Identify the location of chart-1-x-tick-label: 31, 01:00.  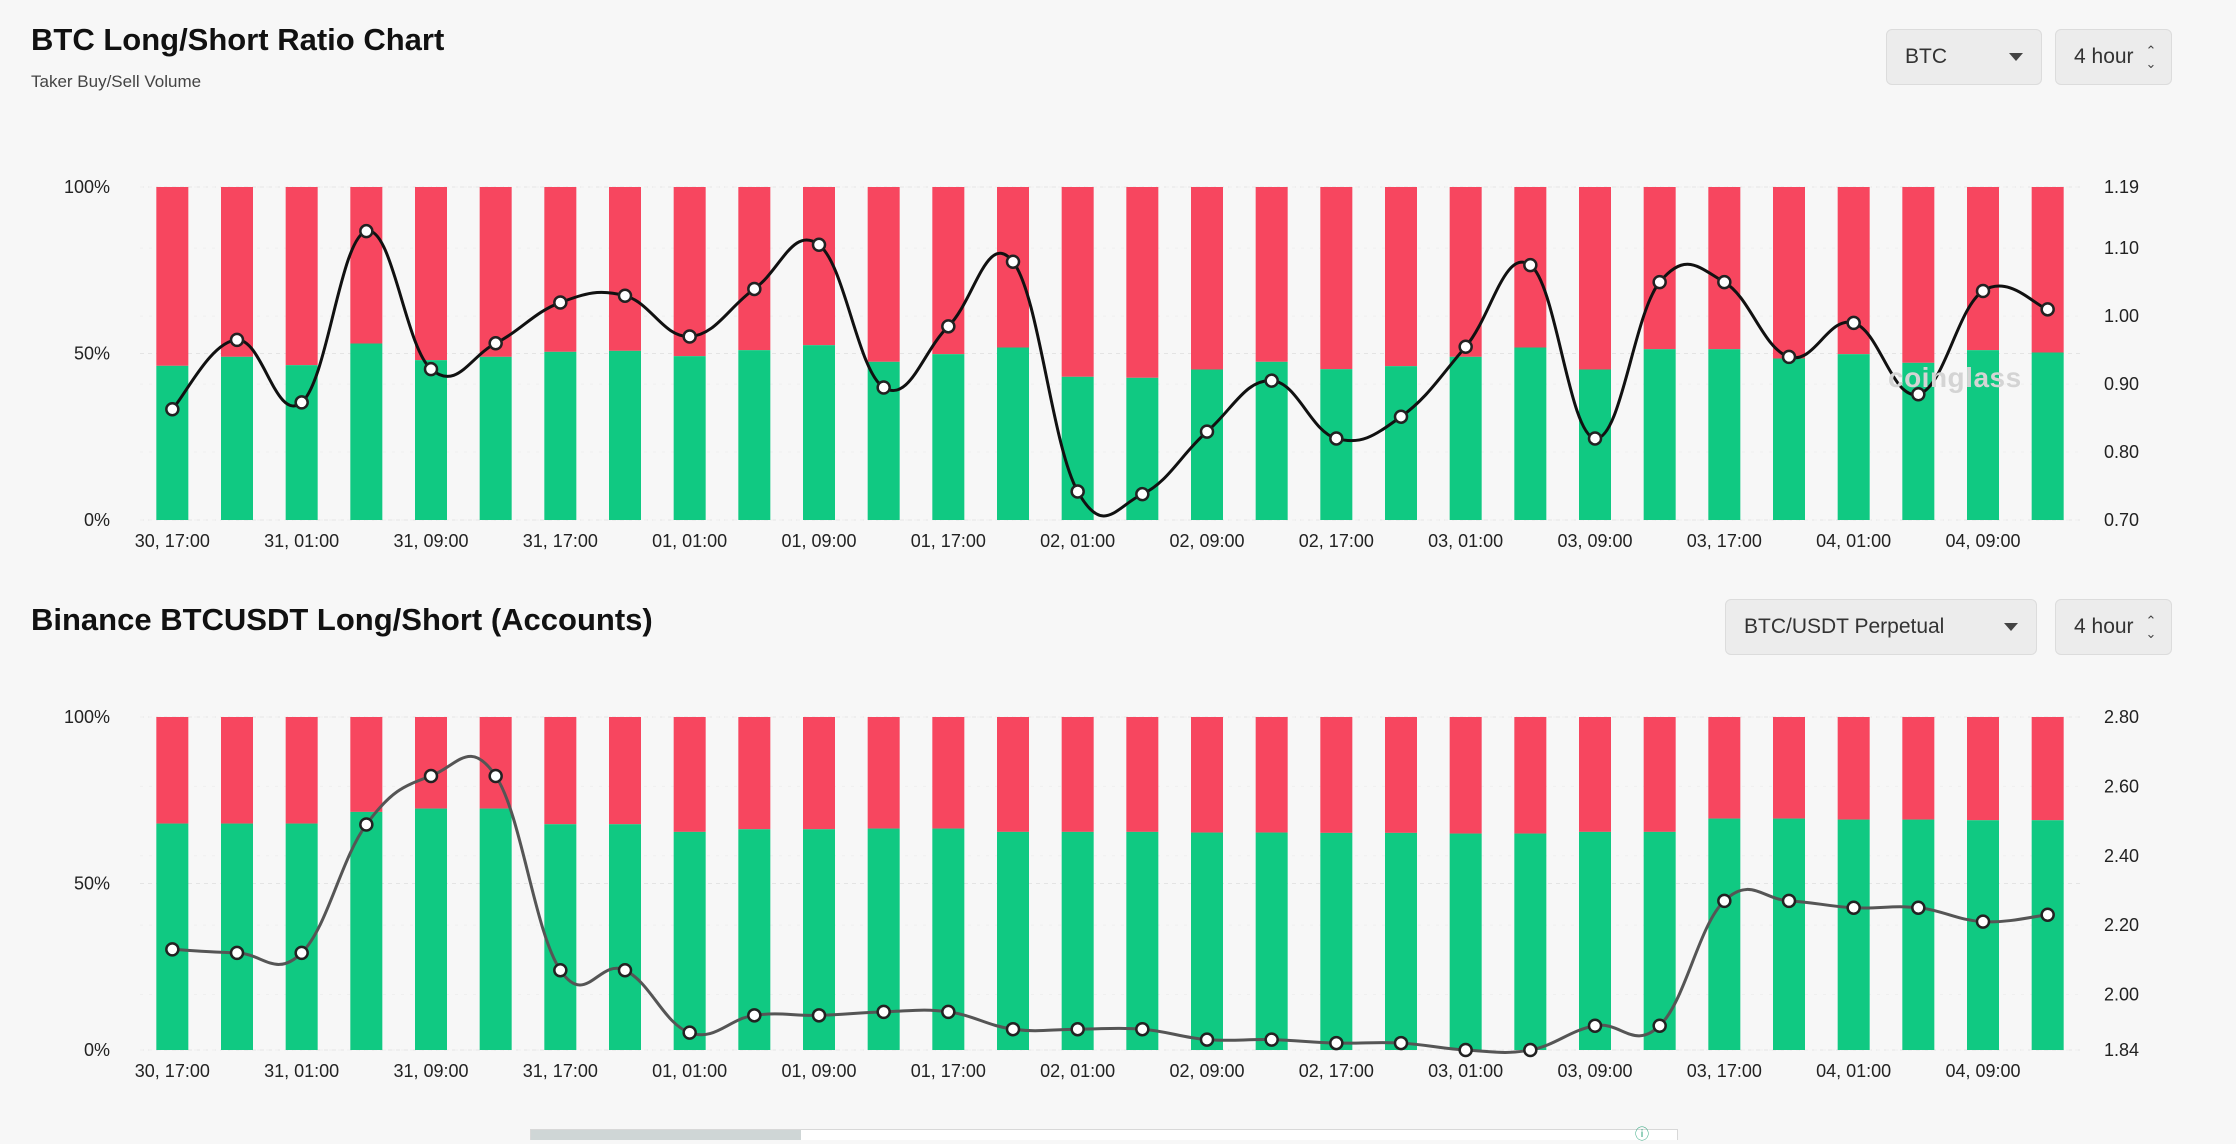
(301, 541).